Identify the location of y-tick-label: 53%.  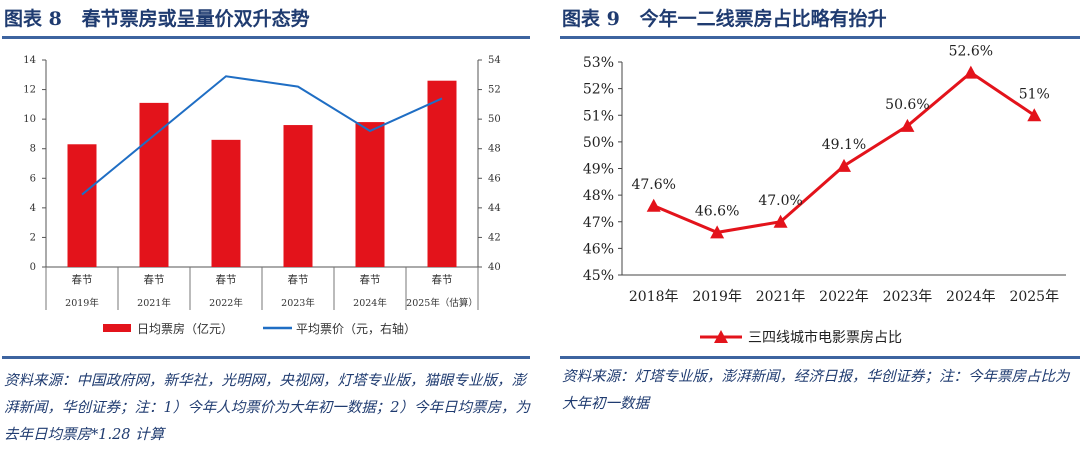
(598, 63).